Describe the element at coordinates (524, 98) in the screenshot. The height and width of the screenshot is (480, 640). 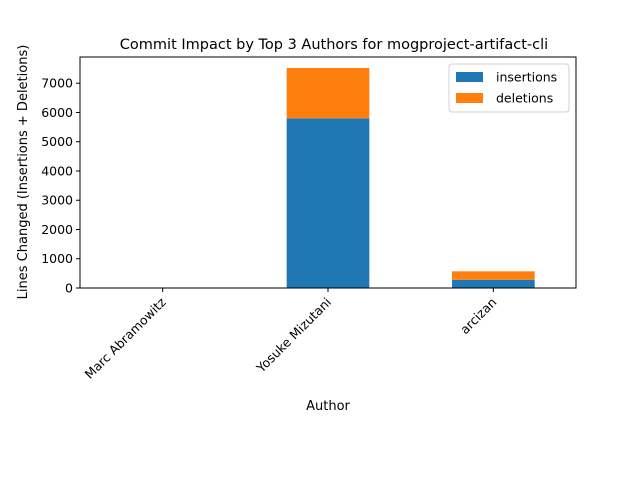
I see `legend-label-deletions: deletions` at that location.